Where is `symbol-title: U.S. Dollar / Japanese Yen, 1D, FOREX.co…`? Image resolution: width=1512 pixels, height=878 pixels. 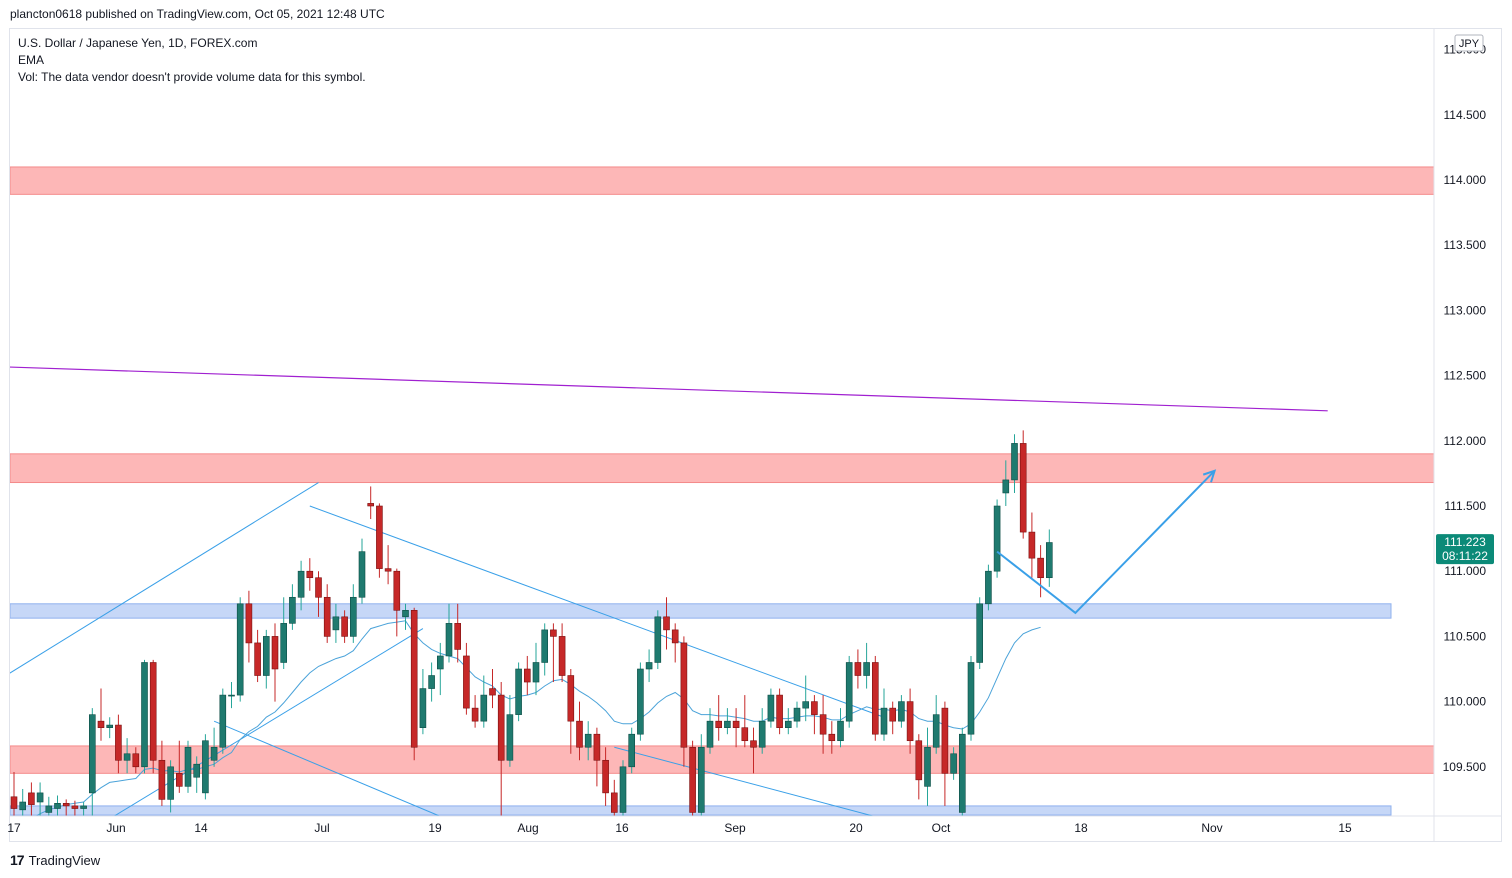
symbol-title: U.S. Dollar / Japanese Yen, 1D, FOREX.co… is located at coordinates (138, 43).